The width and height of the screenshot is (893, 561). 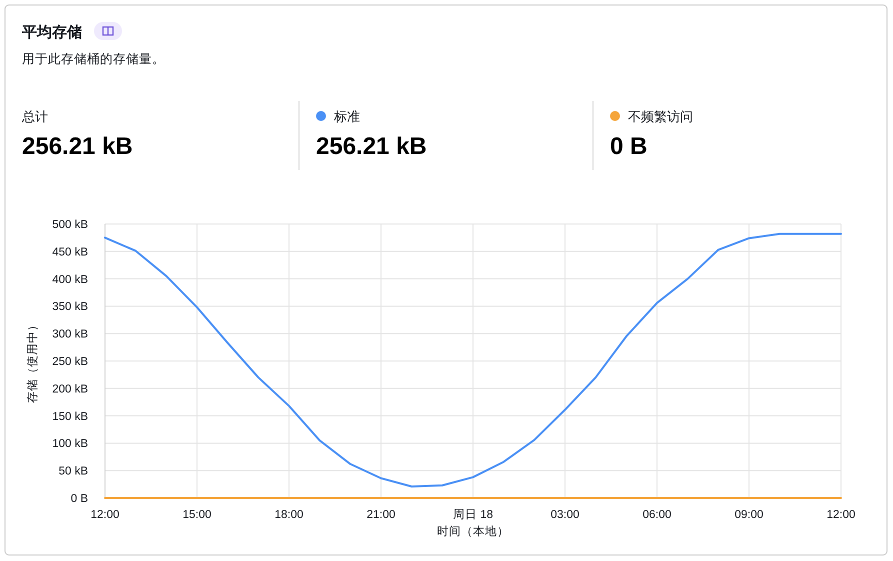 I want to click on y-tick-label: 500 kB, so click(x=70, y=225).